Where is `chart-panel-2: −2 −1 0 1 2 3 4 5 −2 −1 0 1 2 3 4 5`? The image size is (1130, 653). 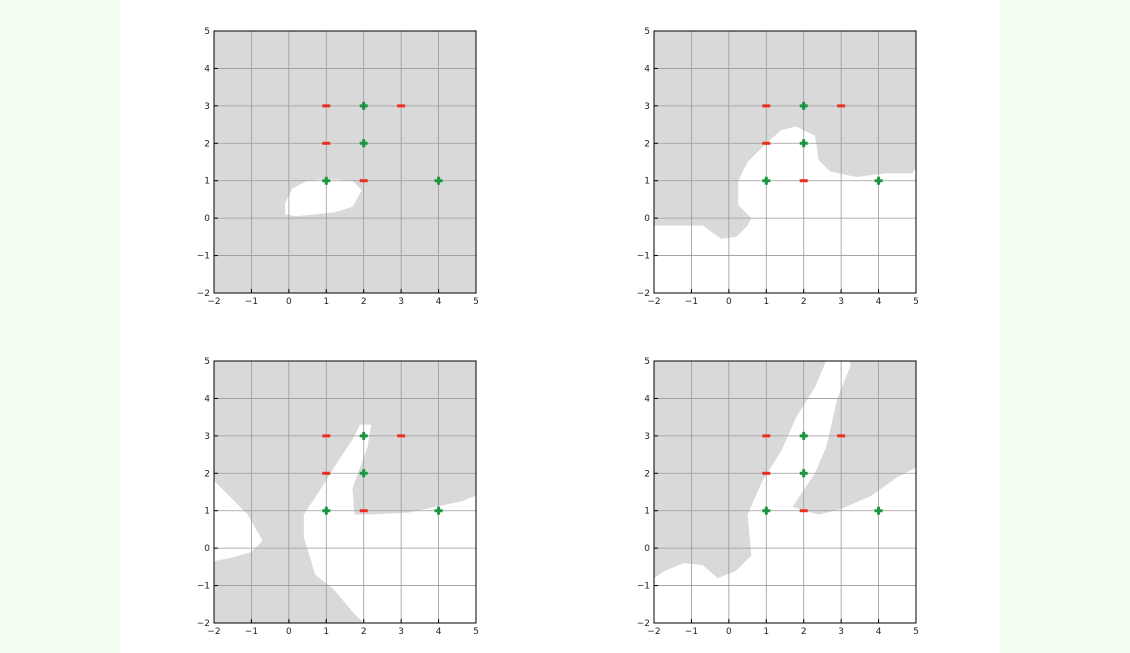 chart-panel-2: −2 −1 0 1 2 3 4 5 −2 −1 0 1 2 3 4 5 is located at coordinates (778, 167).